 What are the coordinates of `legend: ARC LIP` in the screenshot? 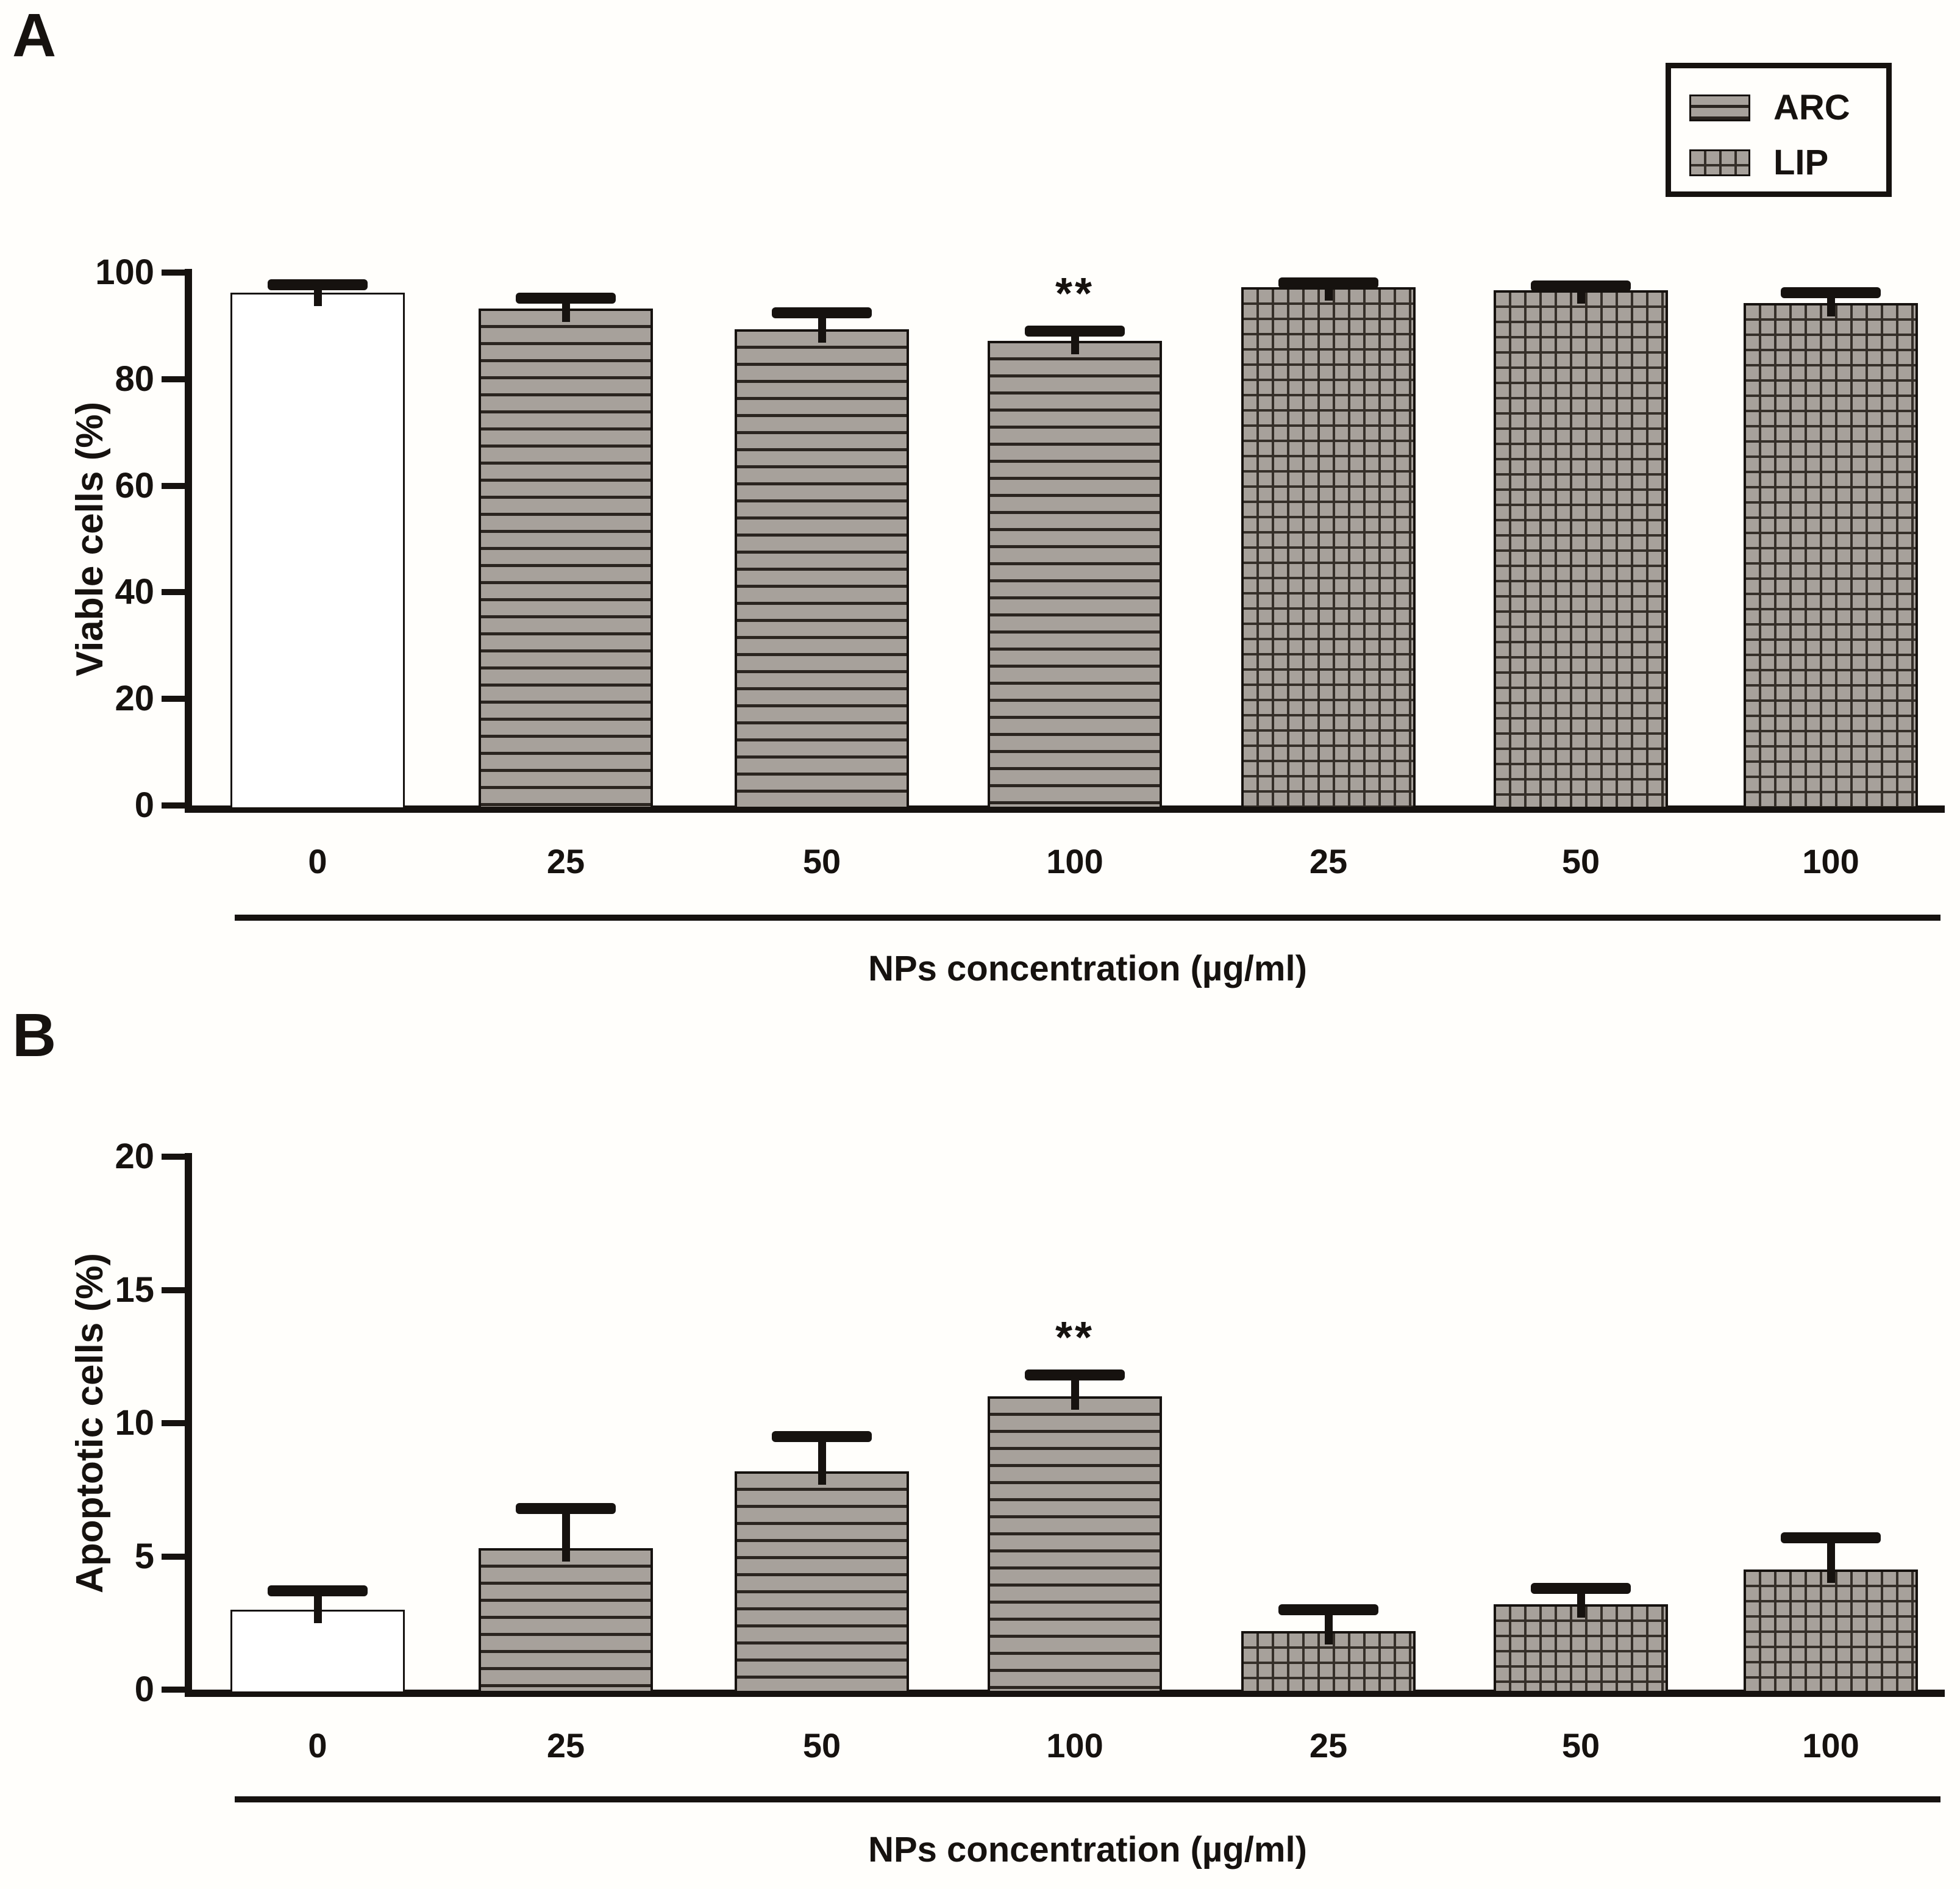 It's located at (1779, 130).